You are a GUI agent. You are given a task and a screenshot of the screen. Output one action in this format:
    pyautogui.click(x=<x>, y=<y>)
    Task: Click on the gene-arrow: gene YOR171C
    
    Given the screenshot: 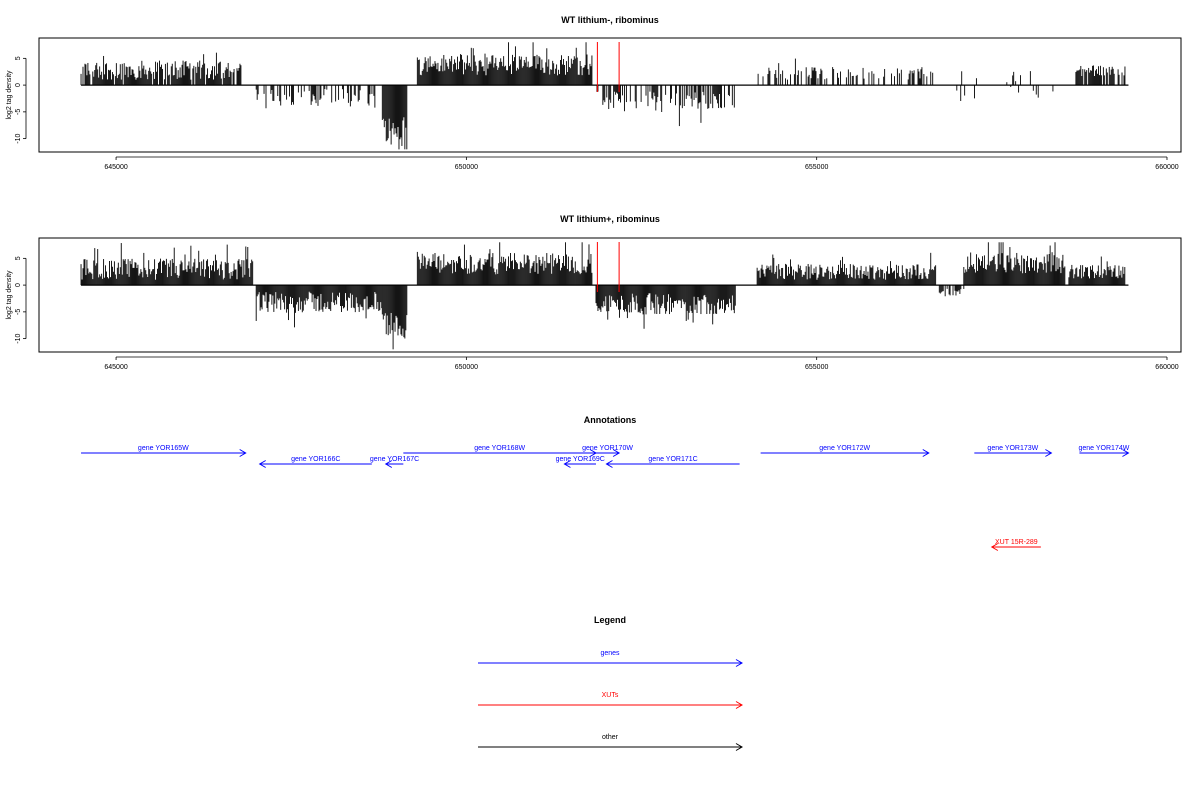 What is the action you would take?
    pyautogui.click(x=672, y=462)
    